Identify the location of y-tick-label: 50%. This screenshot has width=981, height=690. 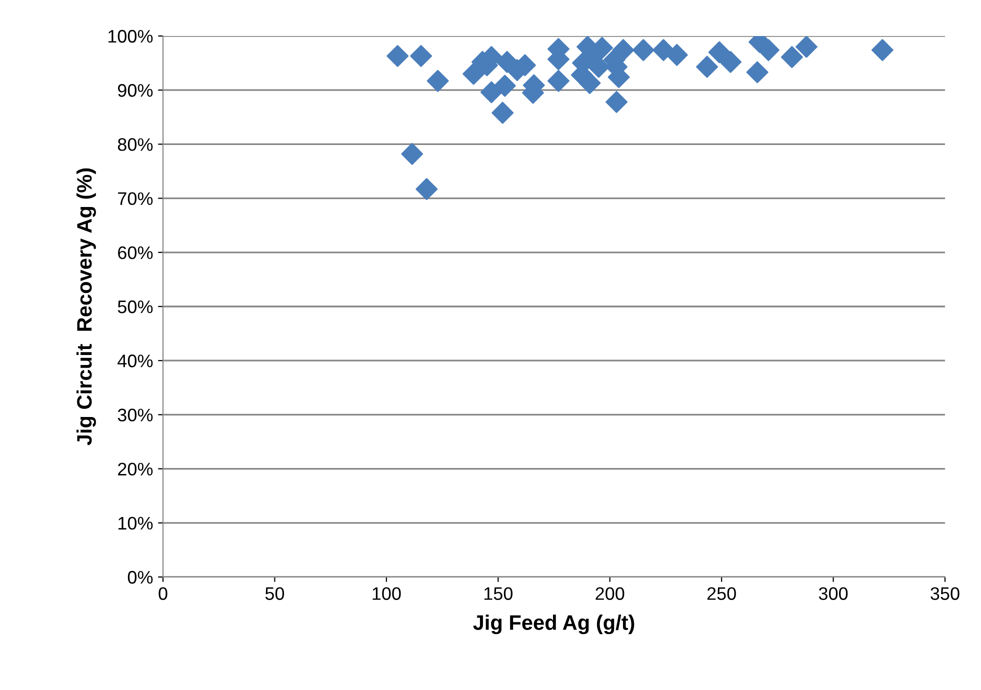
(135, 307).